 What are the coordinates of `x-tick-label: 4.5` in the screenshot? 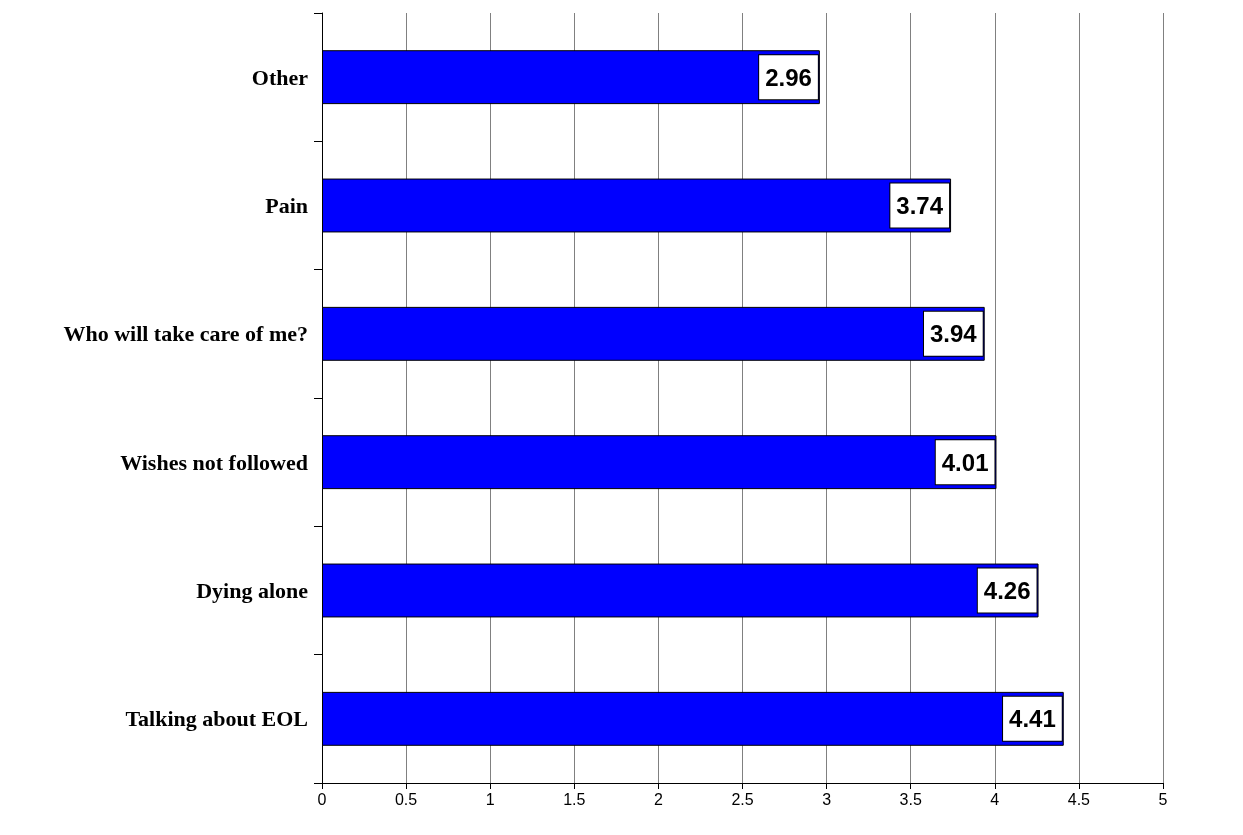 It's located at (1079, 799).